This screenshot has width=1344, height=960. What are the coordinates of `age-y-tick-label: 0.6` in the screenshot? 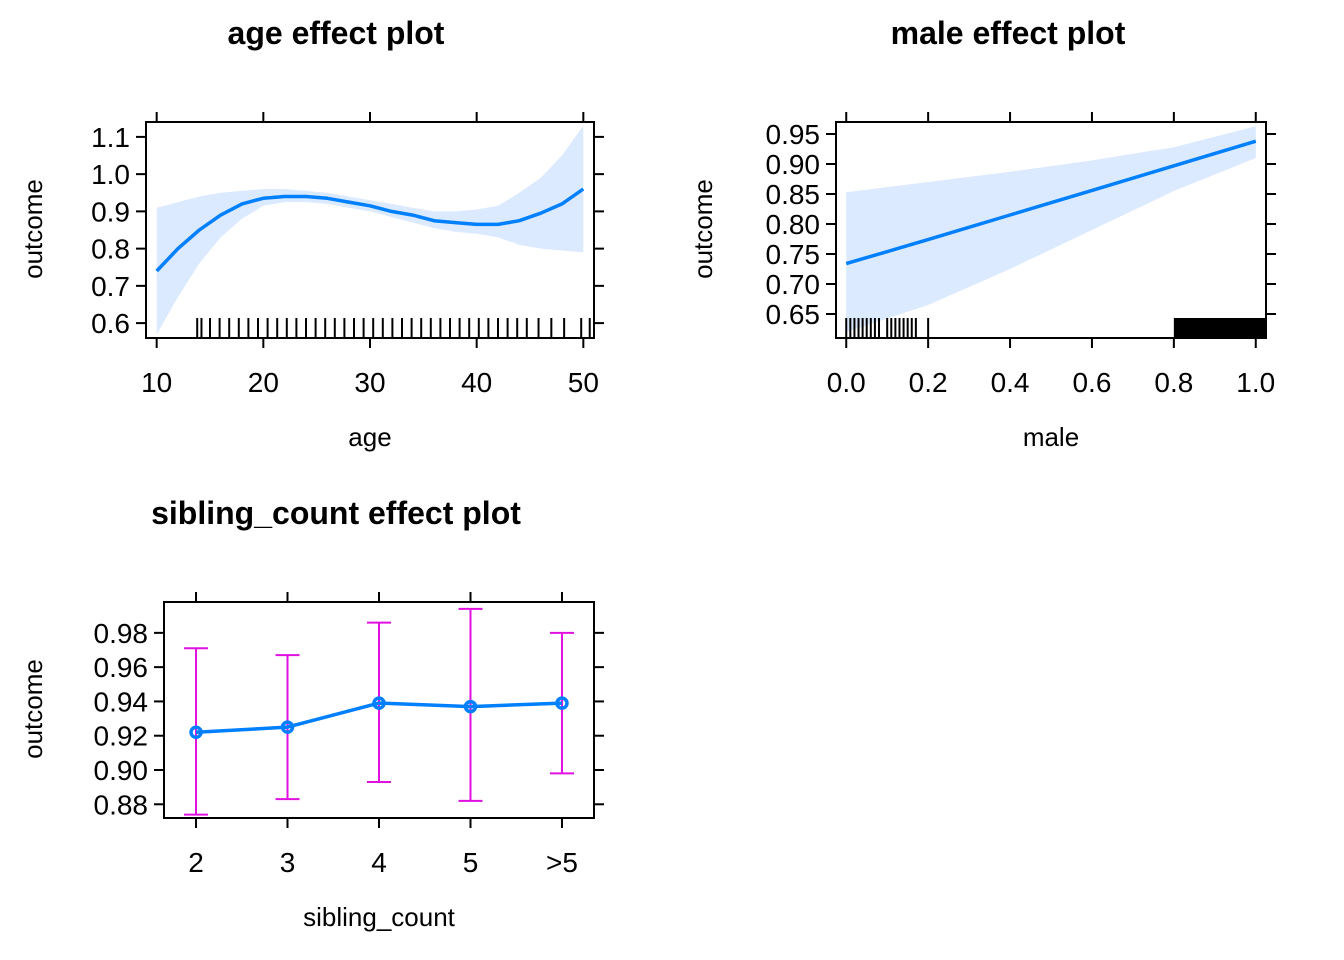 It's located at (110, 323).